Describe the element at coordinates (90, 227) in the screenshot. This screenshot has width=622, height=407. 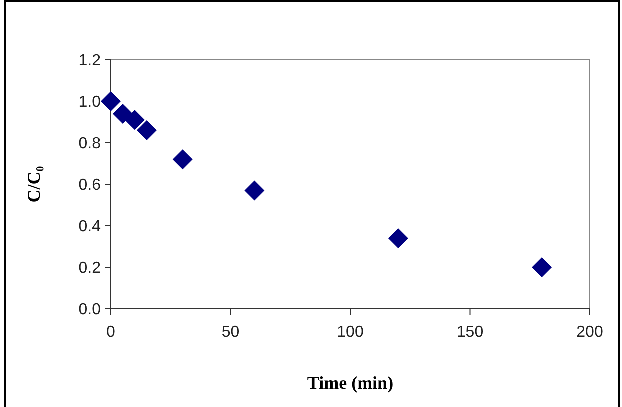
I see `y-tick-label: 0.4` at that location.